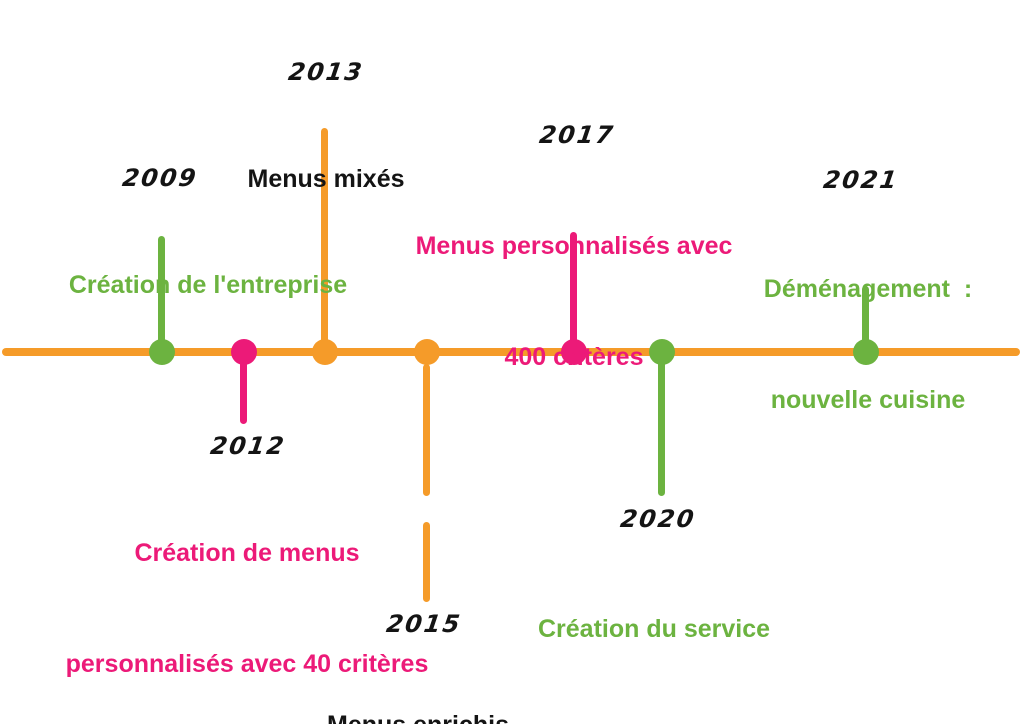  Describe the element at coordinates (418, 715) in the screenshot. I see `event-caption-line: Menus enrichis` at that location.